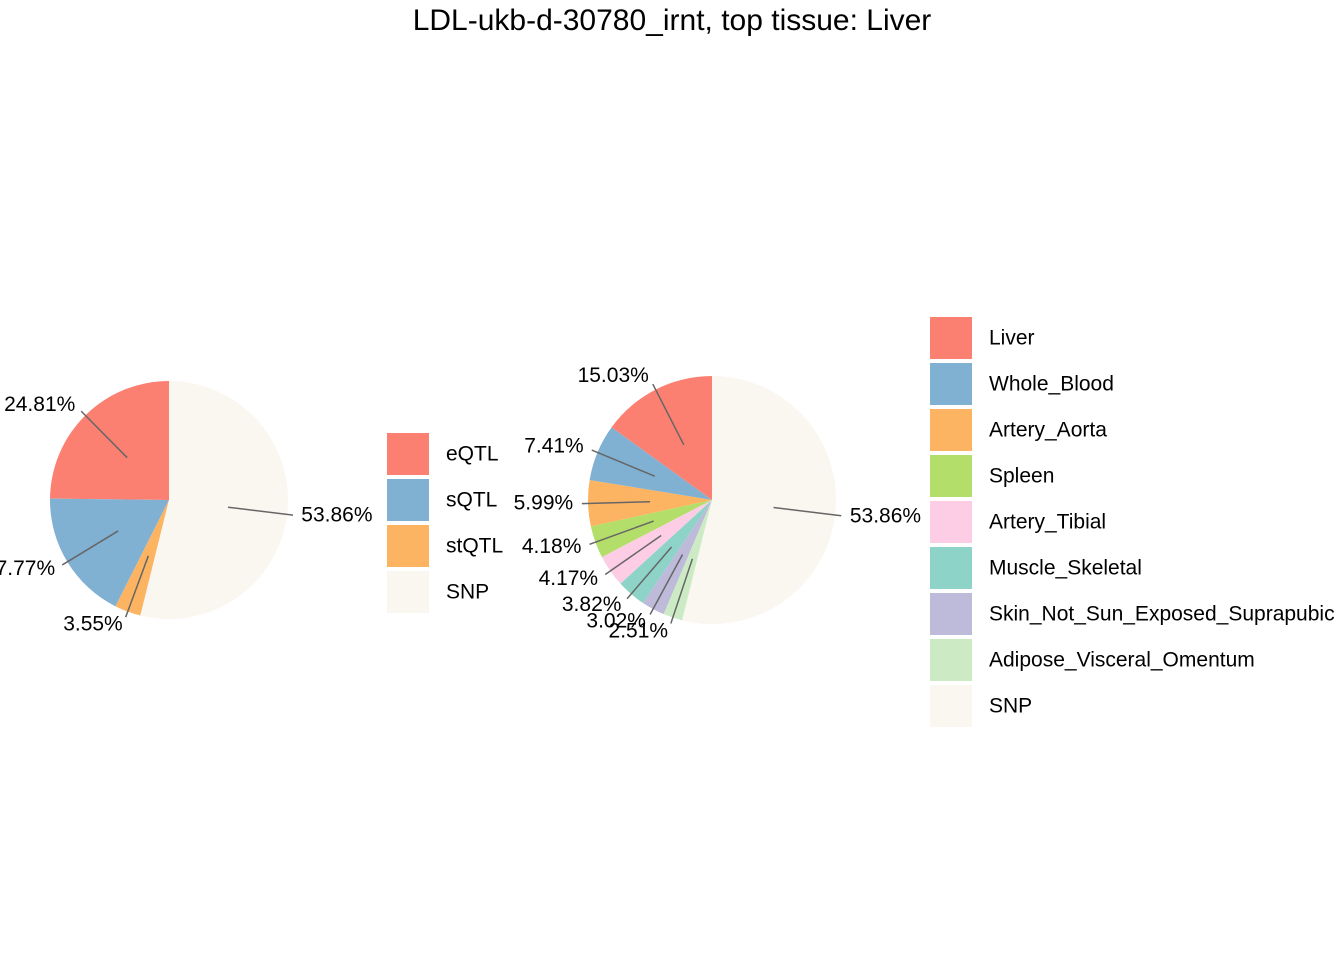  Describe the element at coordinates (1122, 660) in the screenshot. I see `legend-label: Adipose_Visceral_Omentum` at that location.